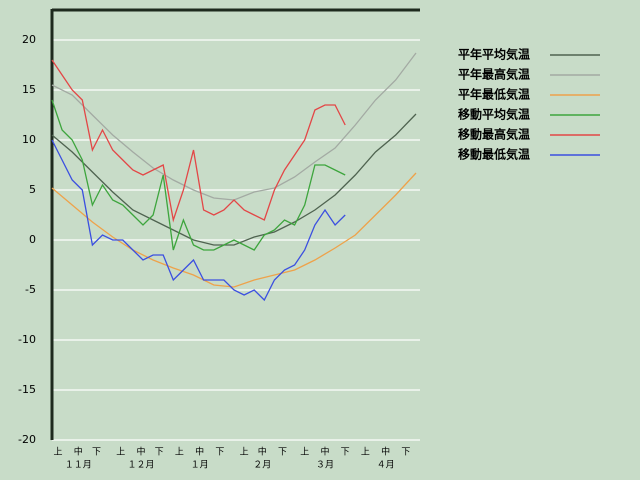 The width and height of the screenshot is (640, 480). What do you see at coordinates (29, 139) in the screenshot?
I see `y-tick-label: 10` at bounding box center [29, 139].